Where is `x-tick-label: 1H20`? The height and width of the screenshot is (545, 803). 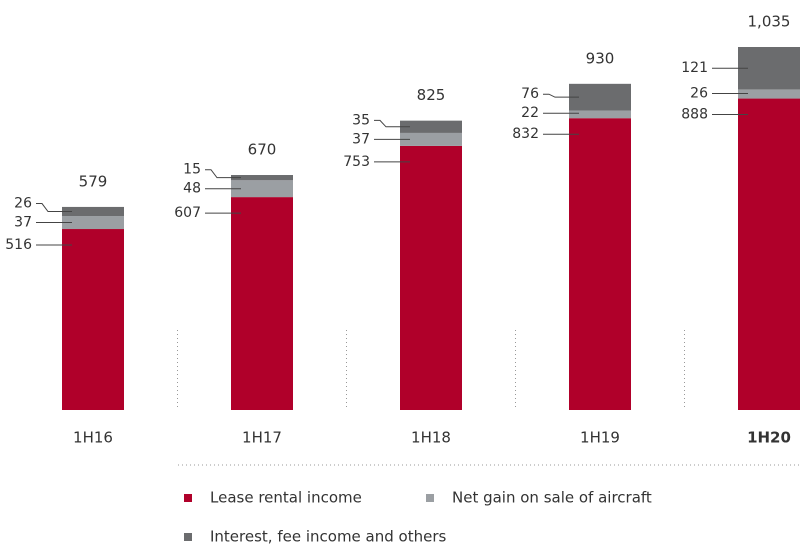 x-tick-label: 1H20 is located at coordinates (769, 438).